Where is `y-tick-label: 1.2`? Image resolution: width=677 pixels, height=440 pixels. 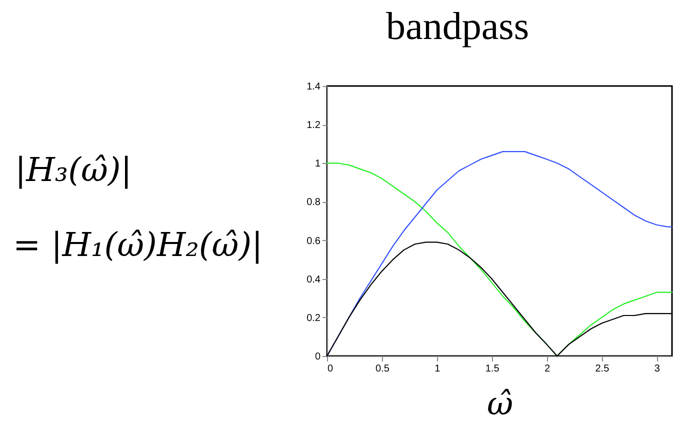 y-tick-label: 1.2 is located at coordinates (313, 126).